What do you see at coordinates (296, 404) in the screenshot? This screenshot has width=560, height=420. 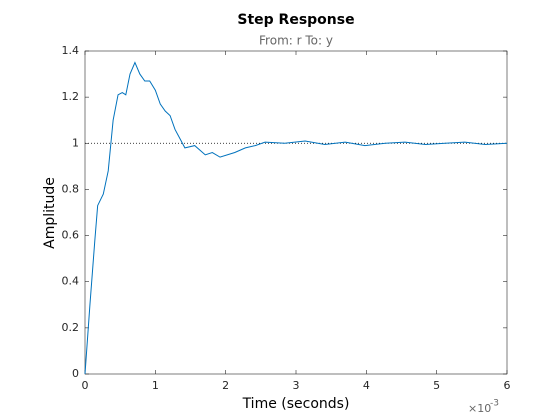 I see `x-axis-label: Time (seconds)` at bounding box center [296, 404].